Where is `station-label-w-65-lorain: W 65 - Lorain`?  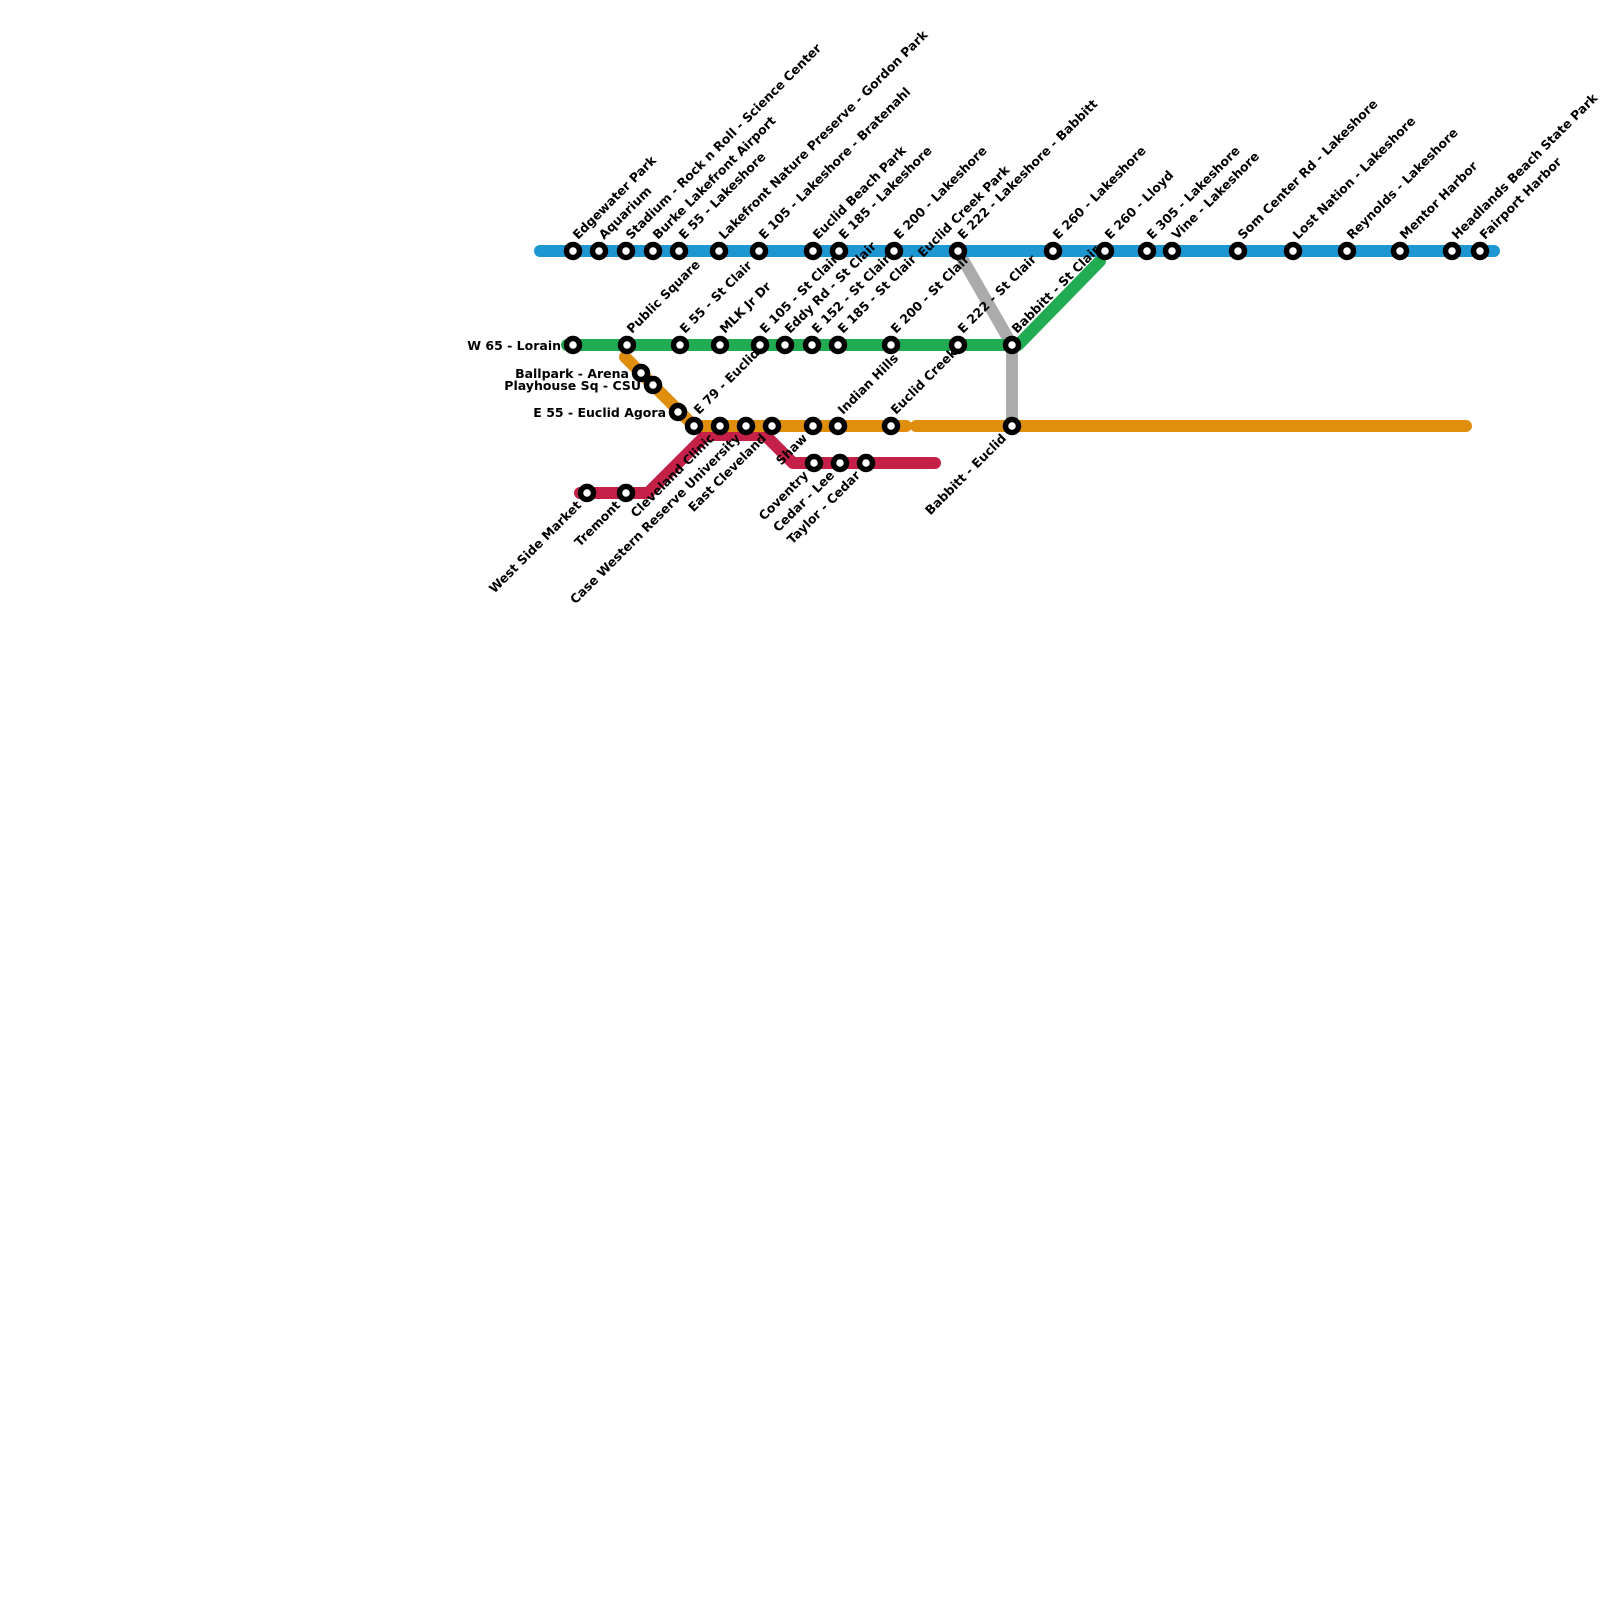
station-label-w-65-lorain: W 65 - Lorain is located at coordinates (514, 345).